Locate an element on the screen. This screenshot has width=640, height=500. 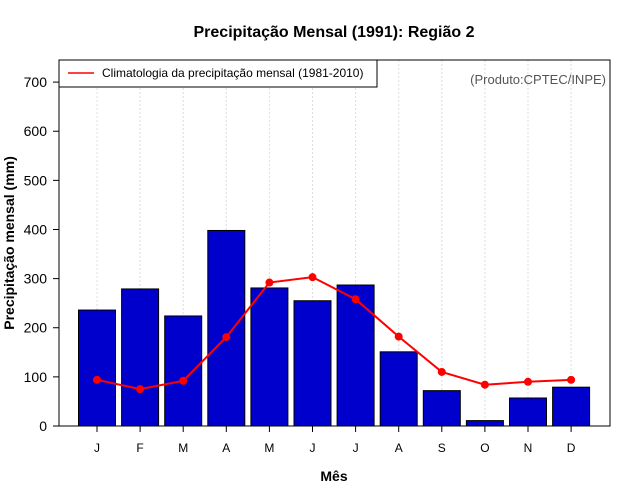
x-tick-label: S is located at coordinates (442, 448).